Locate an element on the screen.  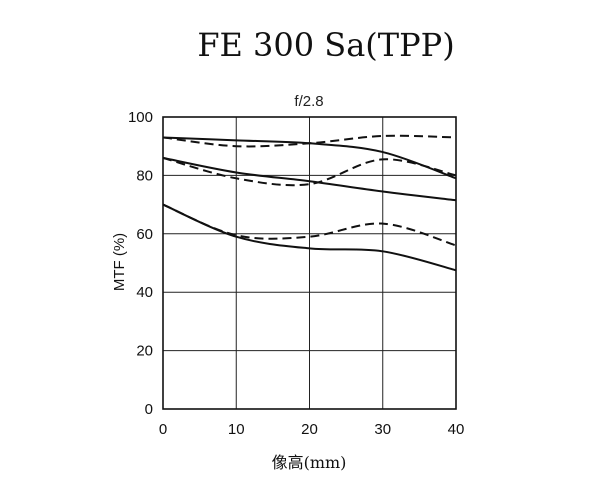
y-tick-label: 100 is located at coordinates (140, 117).